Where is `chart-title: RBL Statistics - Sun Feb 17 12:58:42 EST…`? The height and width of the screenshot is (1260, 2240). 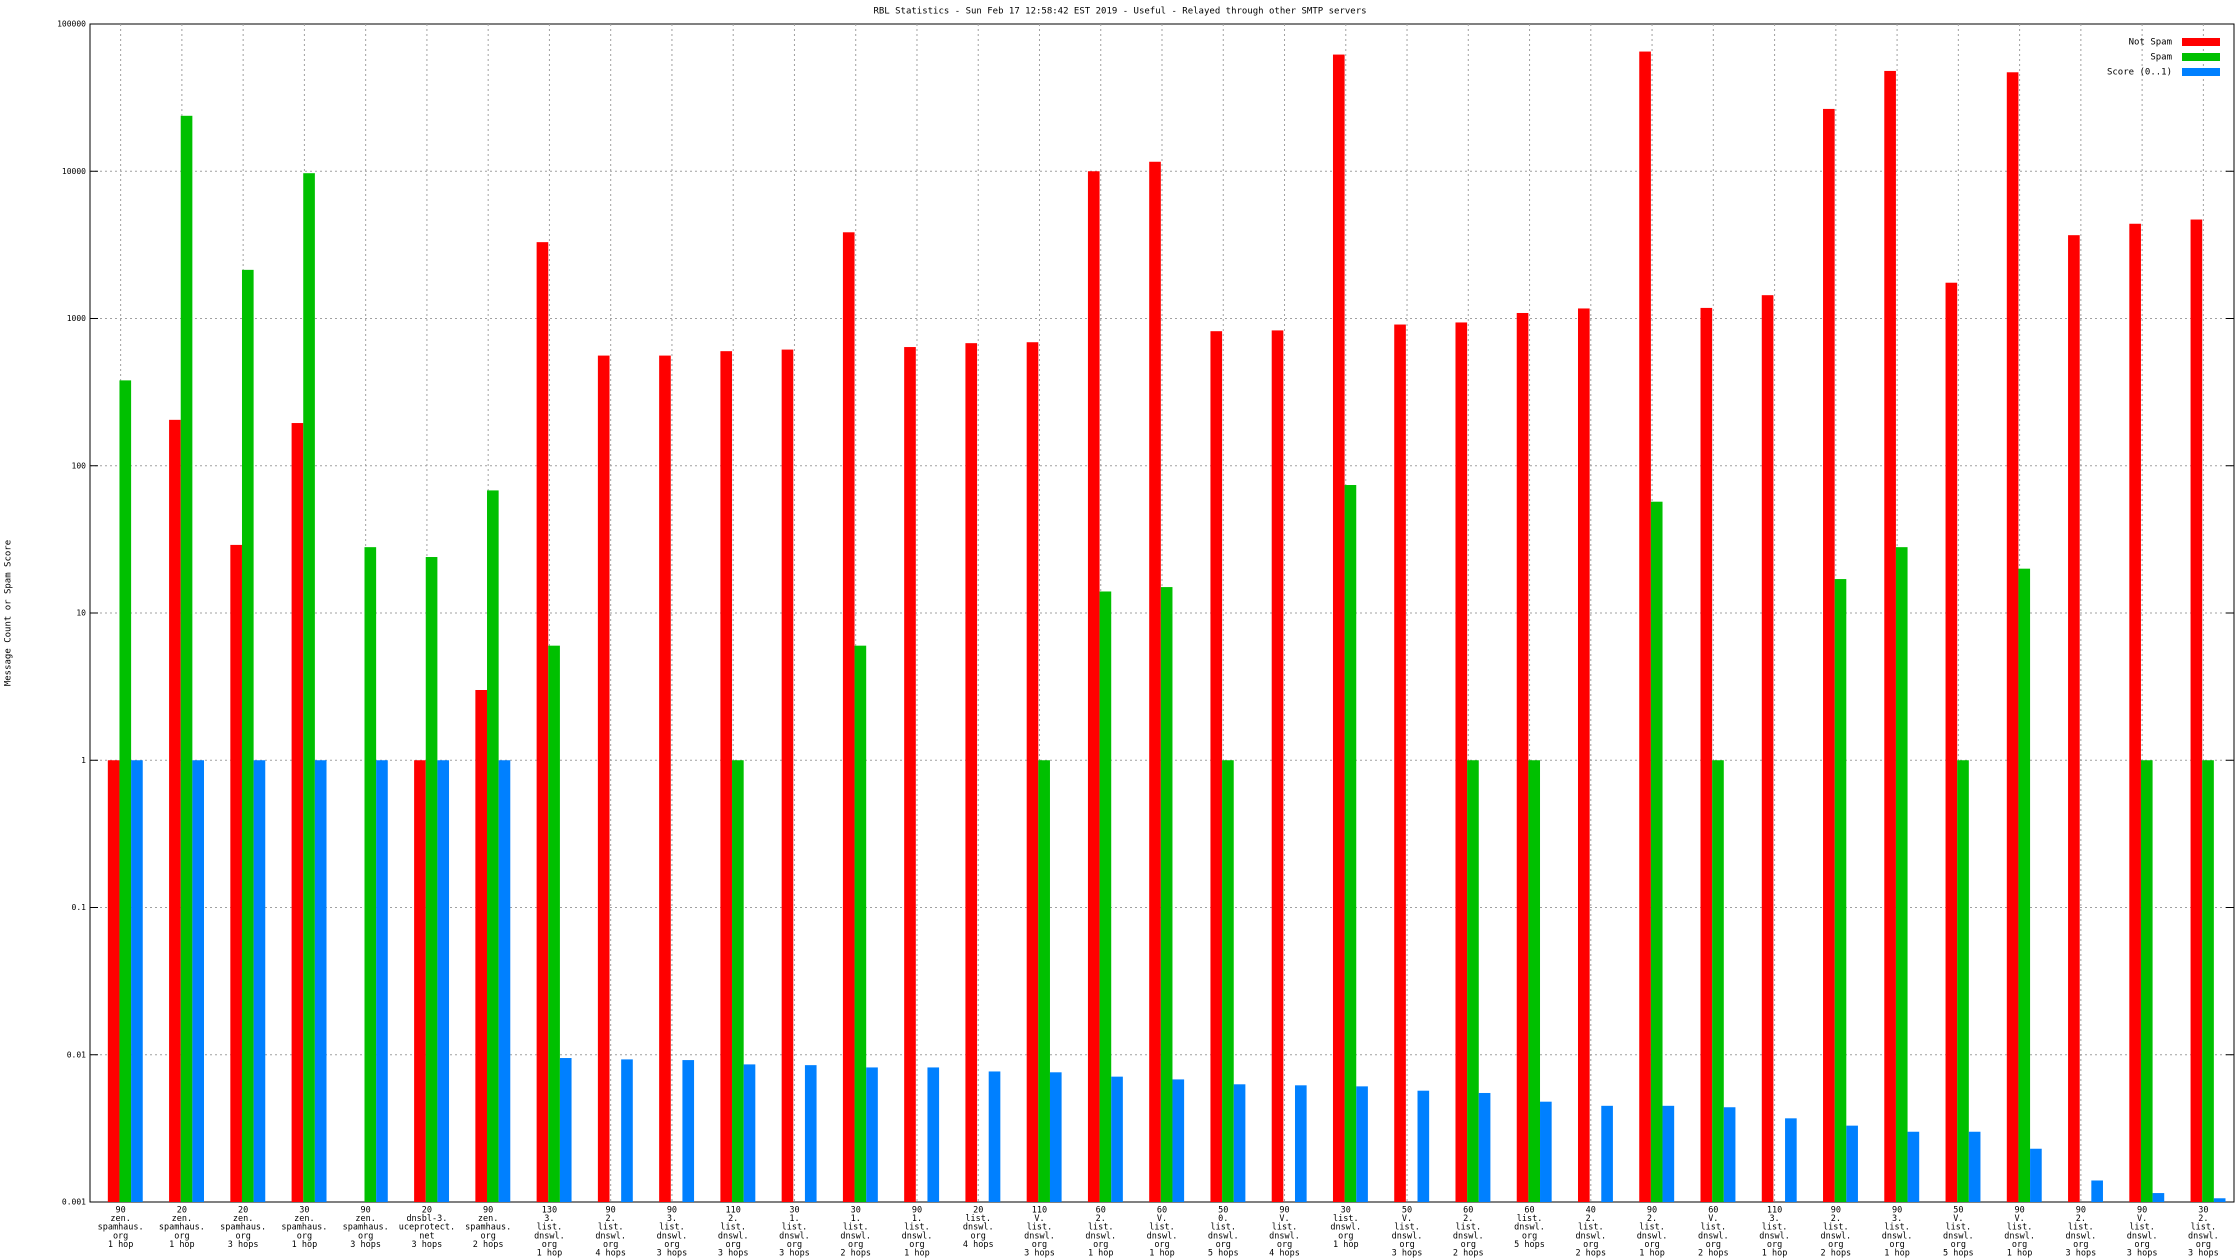
chart-title: RBL Statistics - Sun Feb 17 12:58:42 EST… is located at coordinates (1119, 12).